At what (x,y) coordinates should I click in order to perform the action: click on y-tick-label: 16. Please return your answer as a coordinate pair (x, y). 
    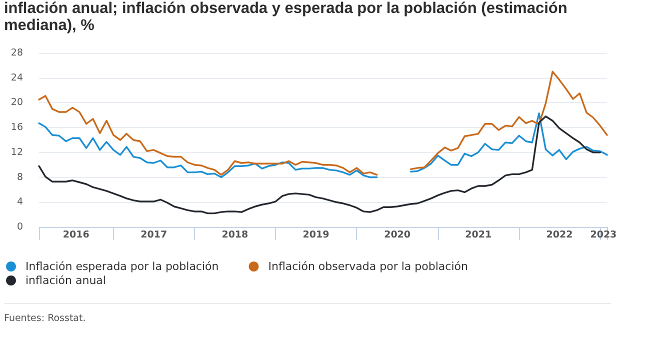
    Looking at the image, I should click on (16, 128).